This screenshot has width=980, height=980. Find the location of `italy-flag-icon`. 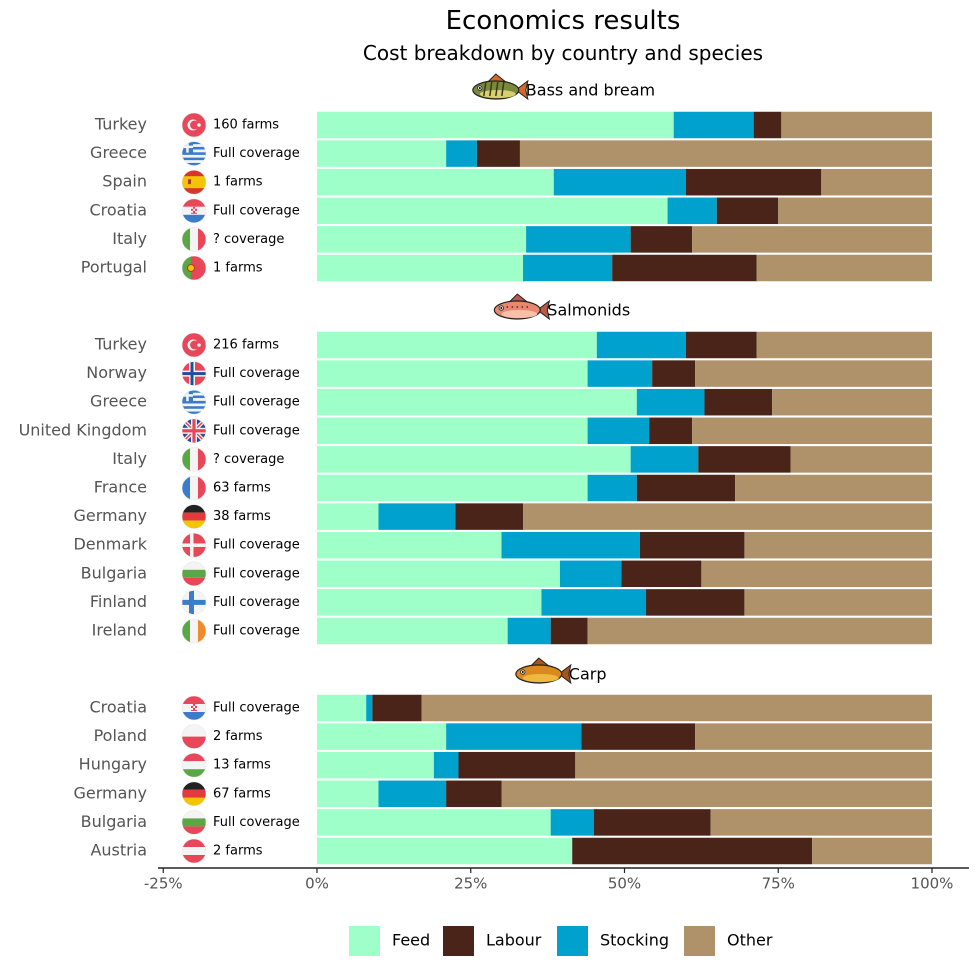

italy-flag-icon is located at coordinates (194, 239).